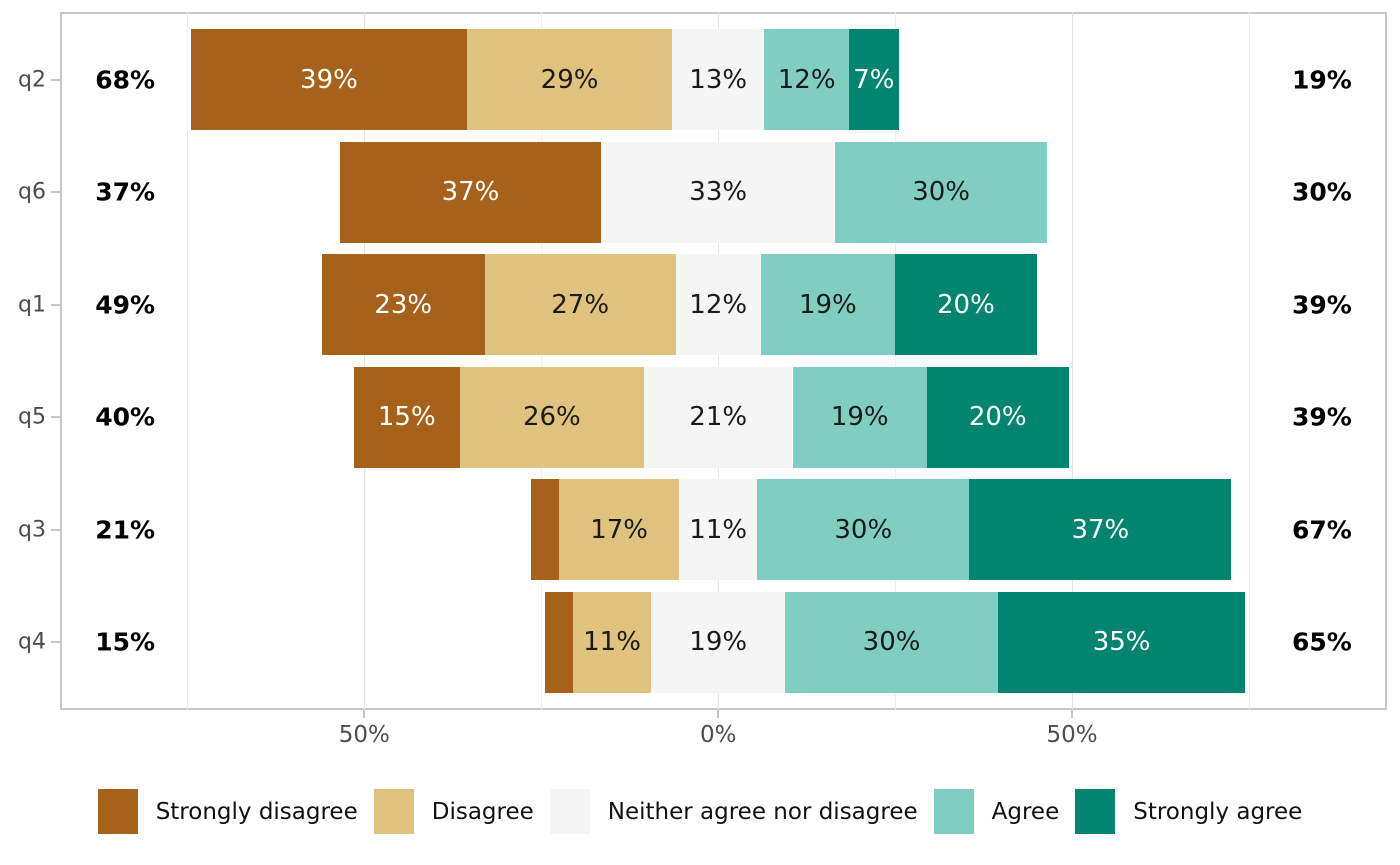 The image size is (1400, 865). I want to click on total-right-label: 67%, so click(1321, 530).